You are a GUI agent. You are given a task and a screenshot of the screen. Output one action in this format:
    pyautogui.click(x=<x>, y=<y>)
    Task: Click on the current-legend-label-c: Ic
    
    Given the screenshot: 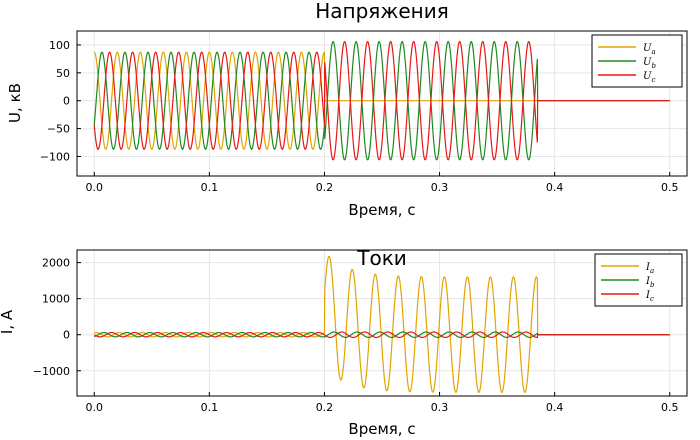 What is the action you would take?
    pyautogui.click(x=649, y=296)
    